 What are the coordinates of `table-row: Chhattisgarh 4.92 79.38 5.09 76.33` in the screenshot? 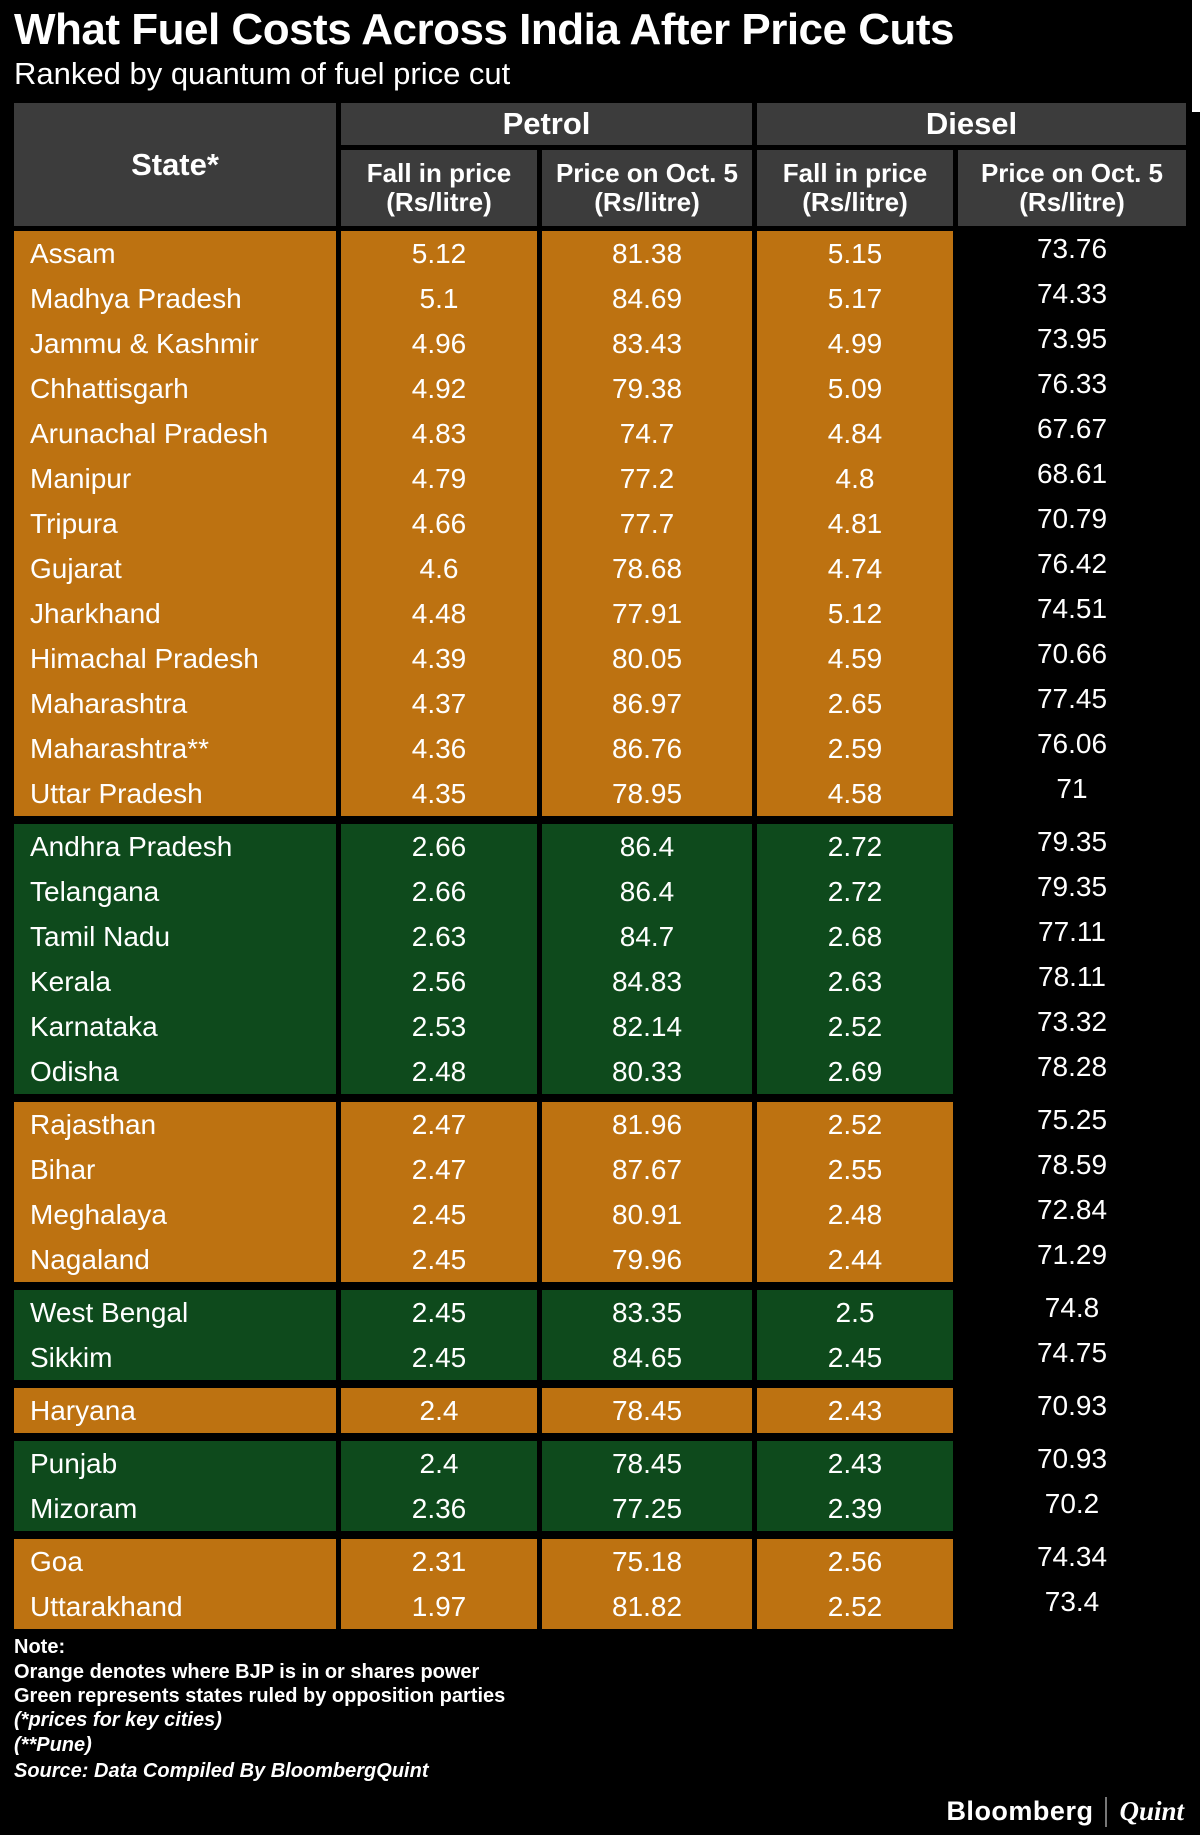 It's located at (600, 389).